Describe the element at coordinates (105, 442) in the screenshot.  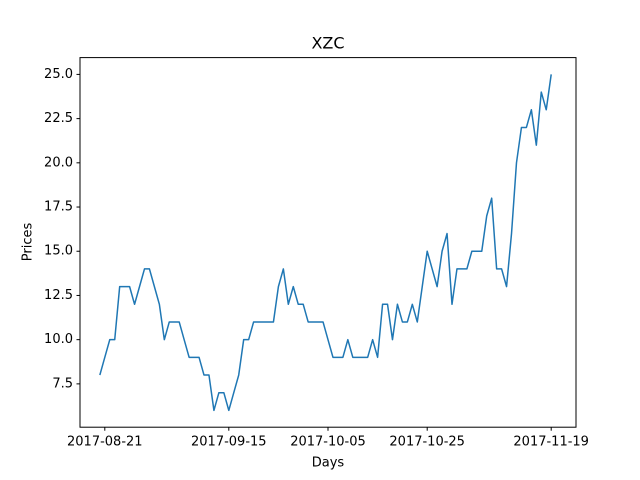
I see `x-tick-label: 2017-08-21` at that location.